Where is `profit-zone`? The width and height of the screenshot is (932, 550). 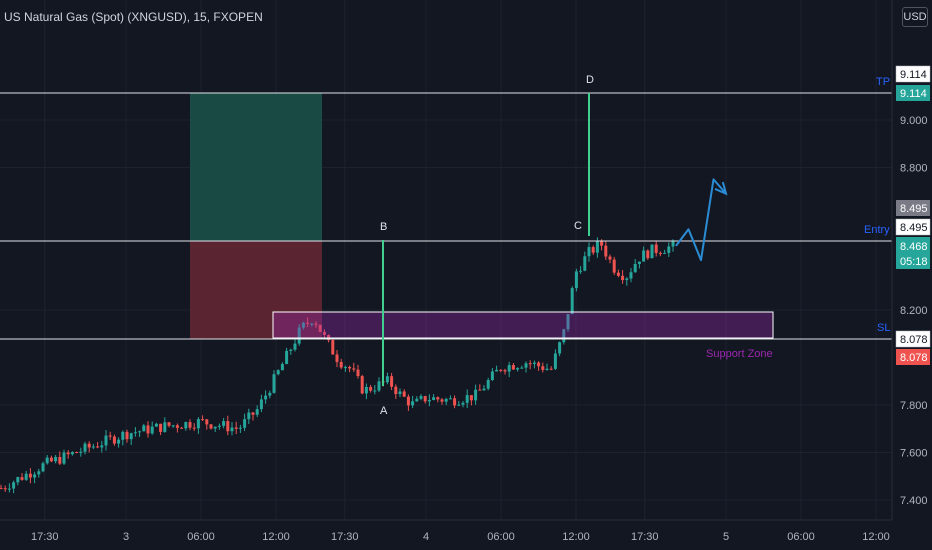 profit-zone is located at coordinates (256, 167).